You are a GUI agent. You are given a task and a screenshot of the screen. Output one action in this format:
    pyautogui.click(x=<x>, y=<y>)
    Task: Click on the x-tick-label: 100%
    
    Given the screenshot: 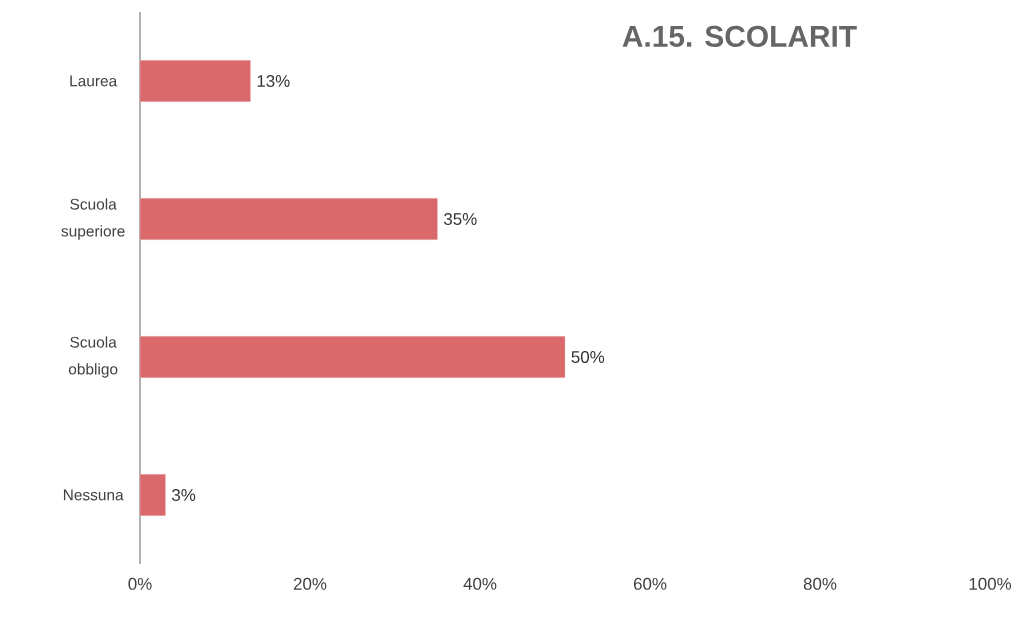 What is the action you would take?
    pyautogui.click(x=990, y=583)
    